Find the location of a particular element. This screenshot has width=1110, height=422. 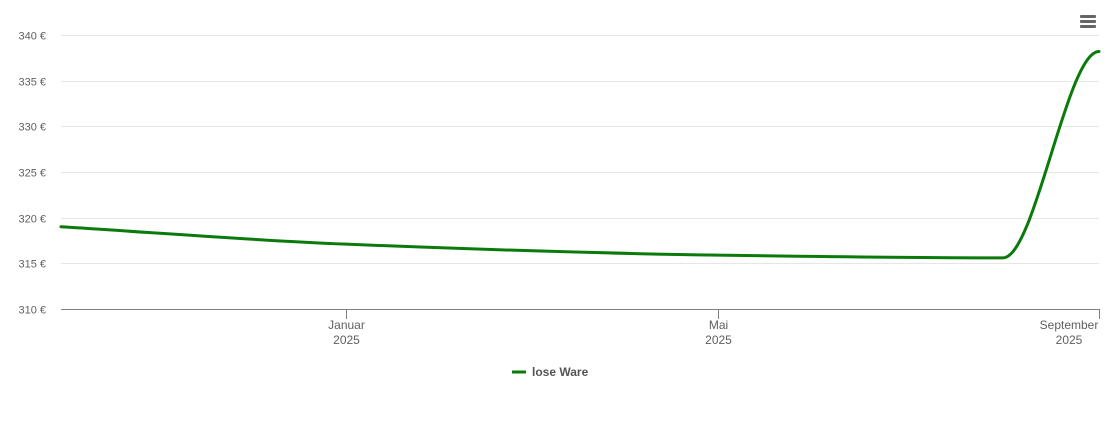

y-tick-label: 320 € is located at coordinates (32, 220).